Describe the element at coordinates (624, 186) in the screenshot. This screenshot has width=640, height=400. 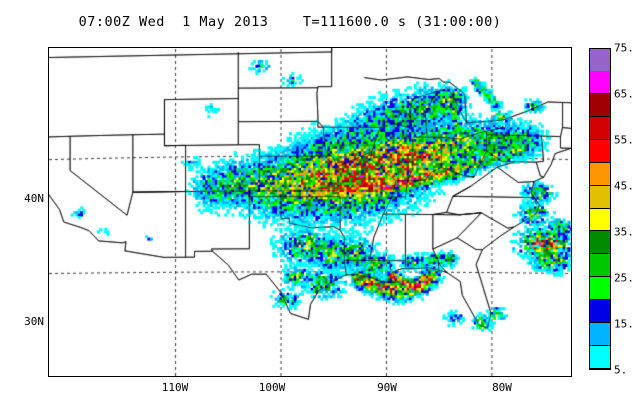
I see `colorbar-tick-45: 45.` at that location.